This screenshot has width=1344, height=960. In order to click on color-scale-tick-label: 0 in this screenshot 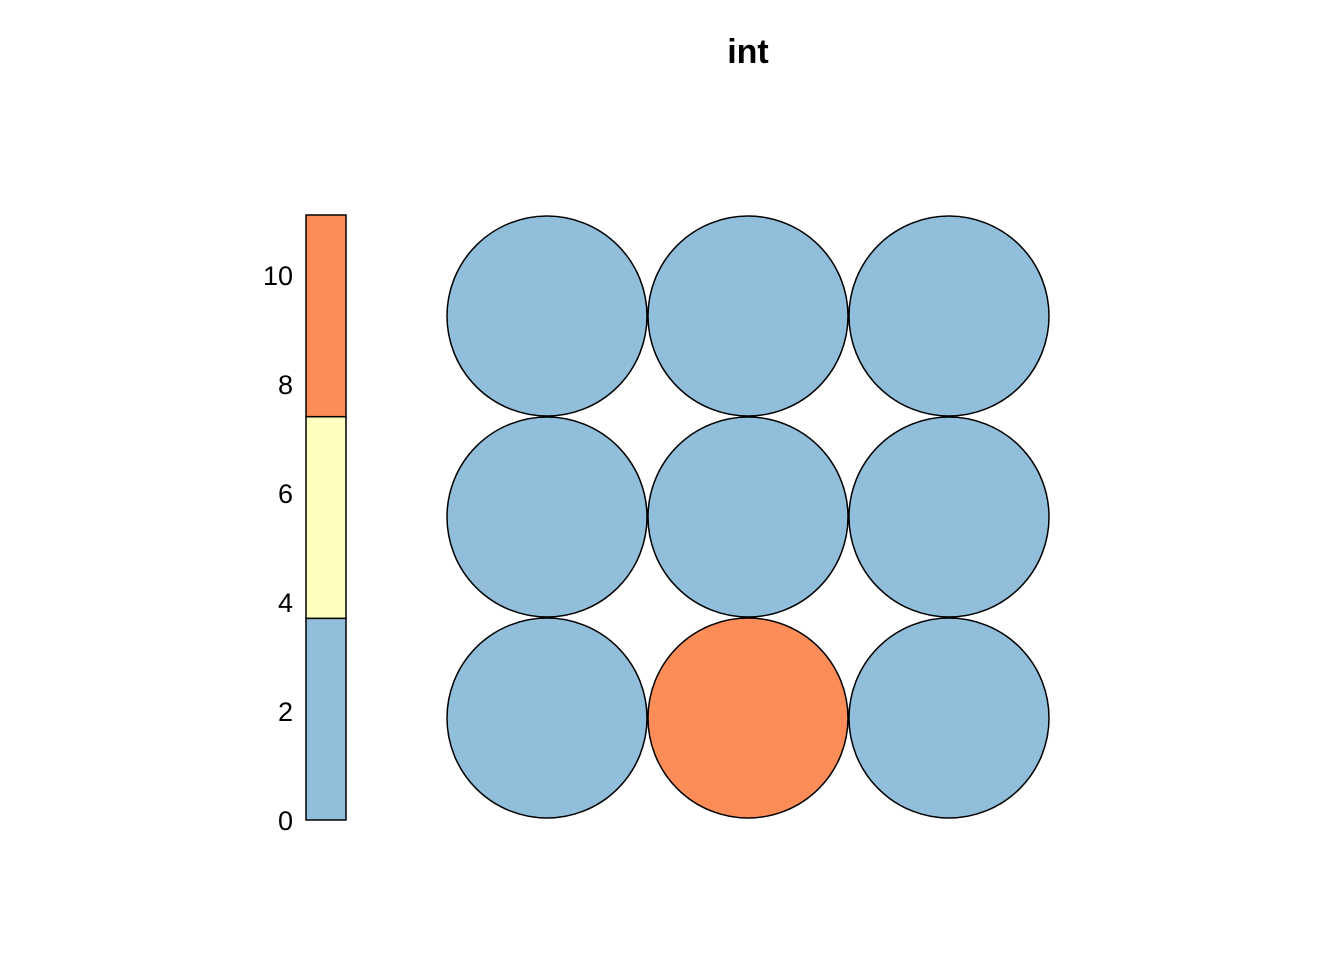, I will do `click(285, 821)`.